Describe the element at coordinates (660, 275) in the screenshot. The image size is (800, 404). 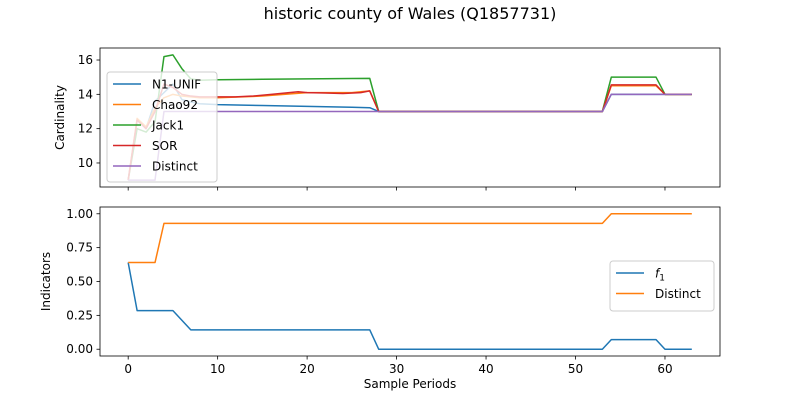
I see `legend-label: f1` at that location.